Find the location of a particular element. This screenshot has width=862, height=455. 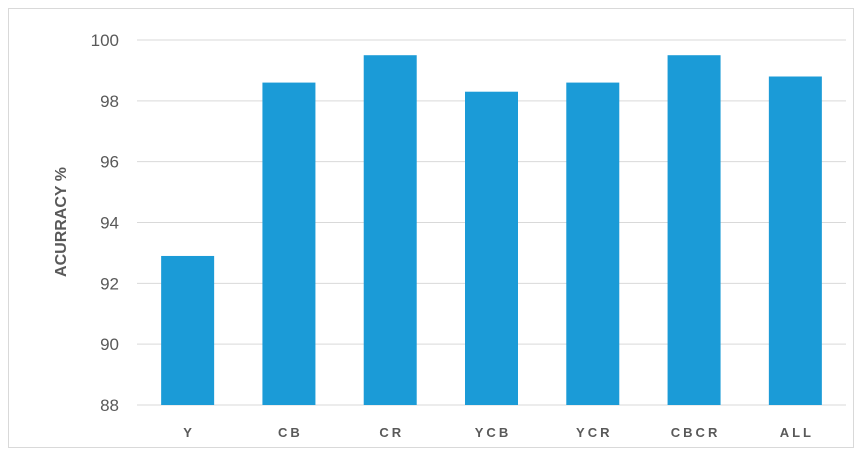

y-axis-title: ACURRACY % is located at coordinates (61, 222).